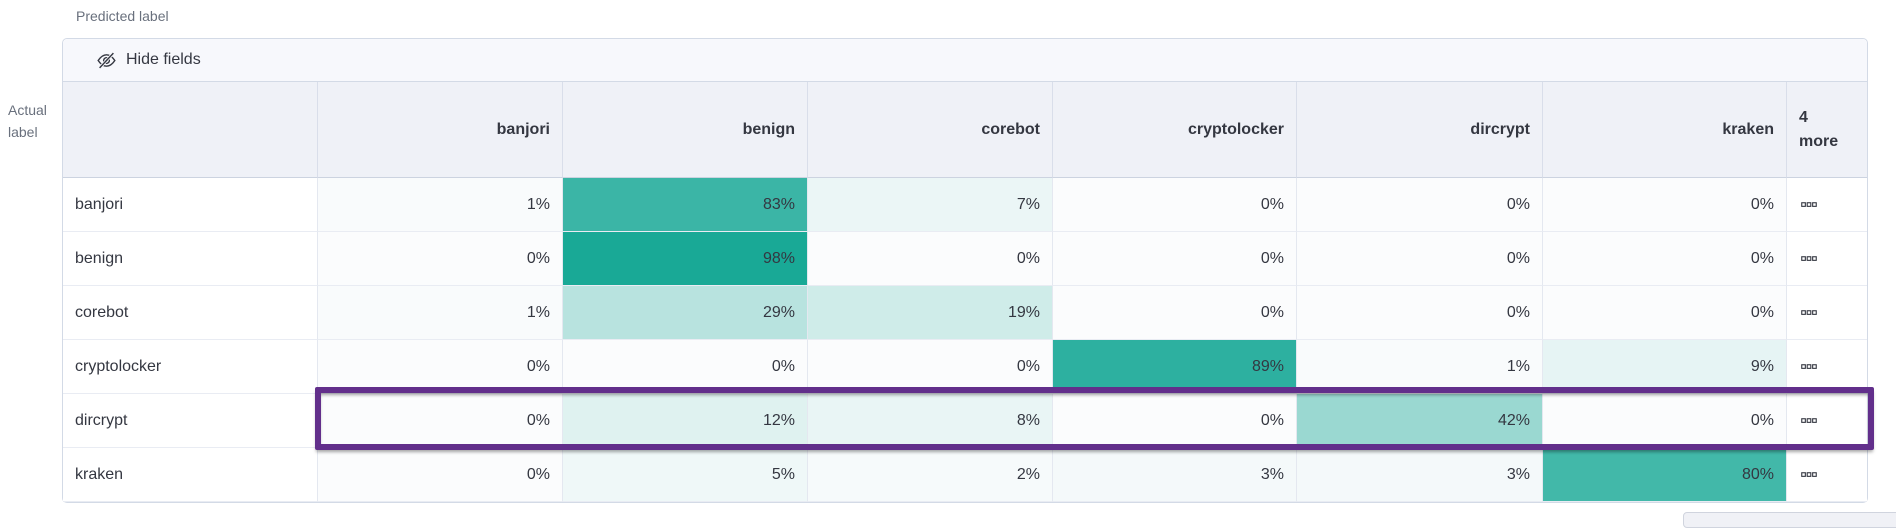 This screenshot has height=528, width=1896. I want to click on matrix-cell-kraken-banjori: 0%, so click(440, 475).